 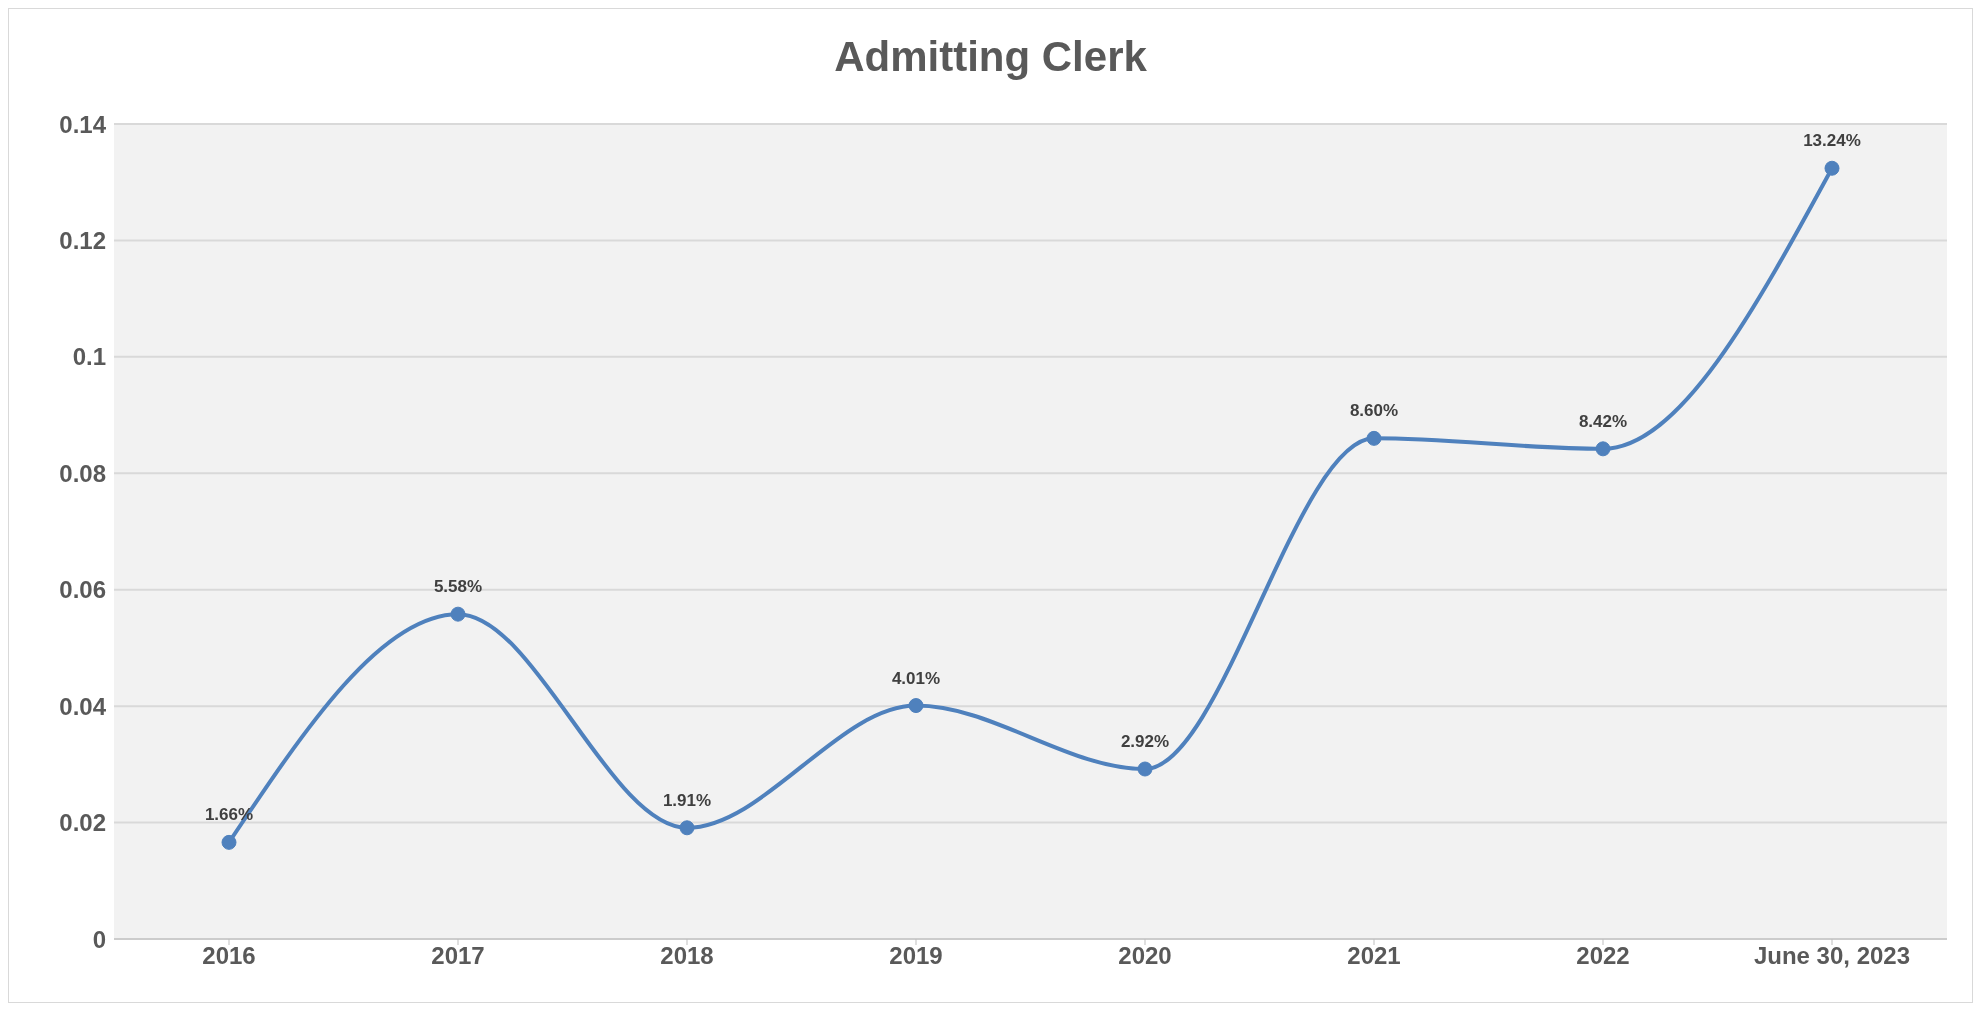 What do you see at coordinates (82, 823) in the screenshot?
I see `y-tick-label: 0.02` at bounding box center [82, 823].